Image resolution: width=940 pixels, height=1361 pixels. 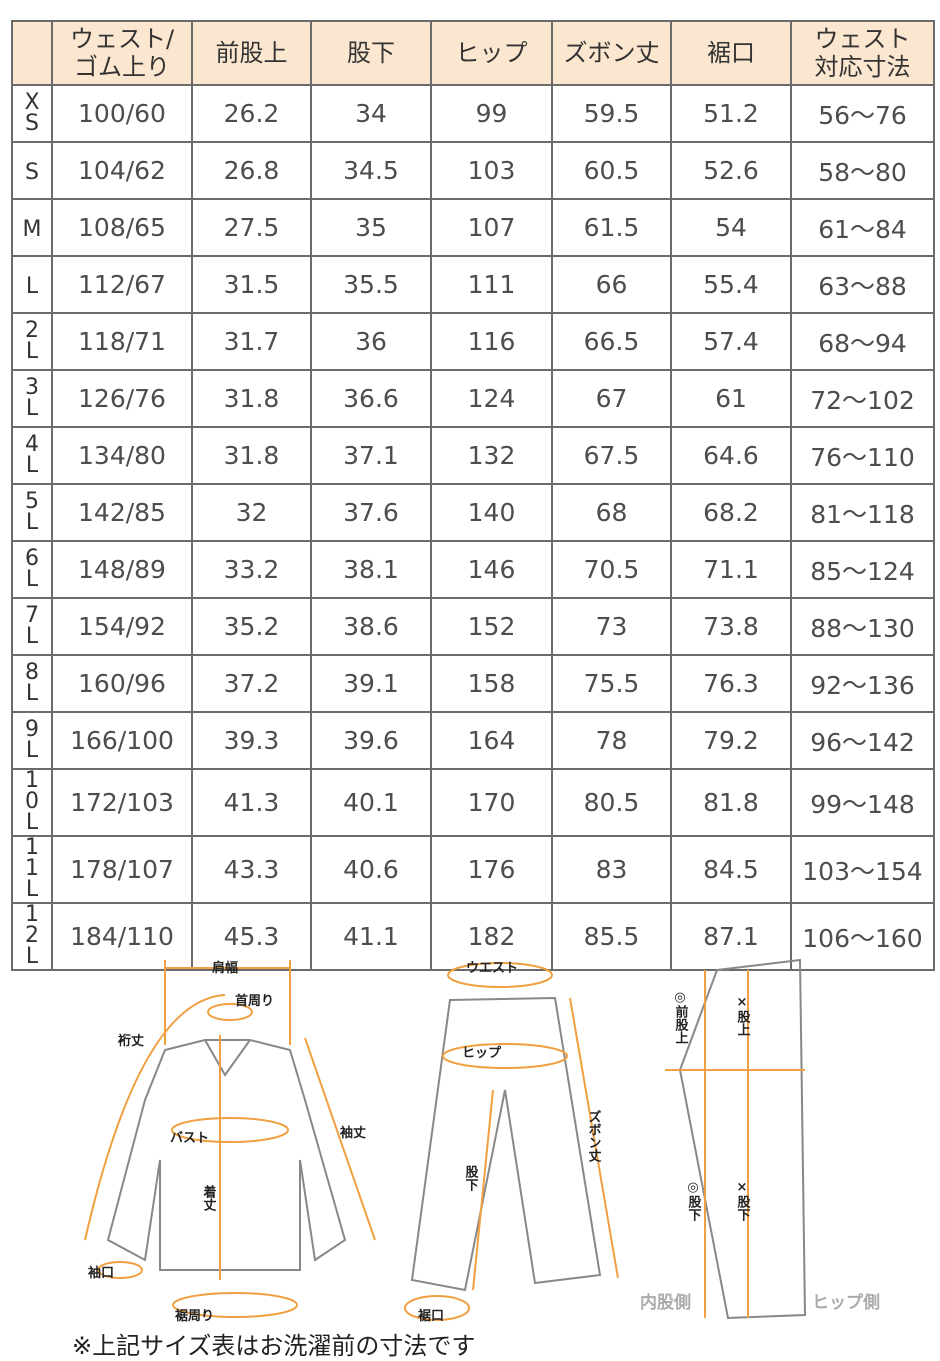 What do you see at coordinates (731, 341) in the screenshot?
I see `value-cell: 57.4` at bounding box center [731, 341].